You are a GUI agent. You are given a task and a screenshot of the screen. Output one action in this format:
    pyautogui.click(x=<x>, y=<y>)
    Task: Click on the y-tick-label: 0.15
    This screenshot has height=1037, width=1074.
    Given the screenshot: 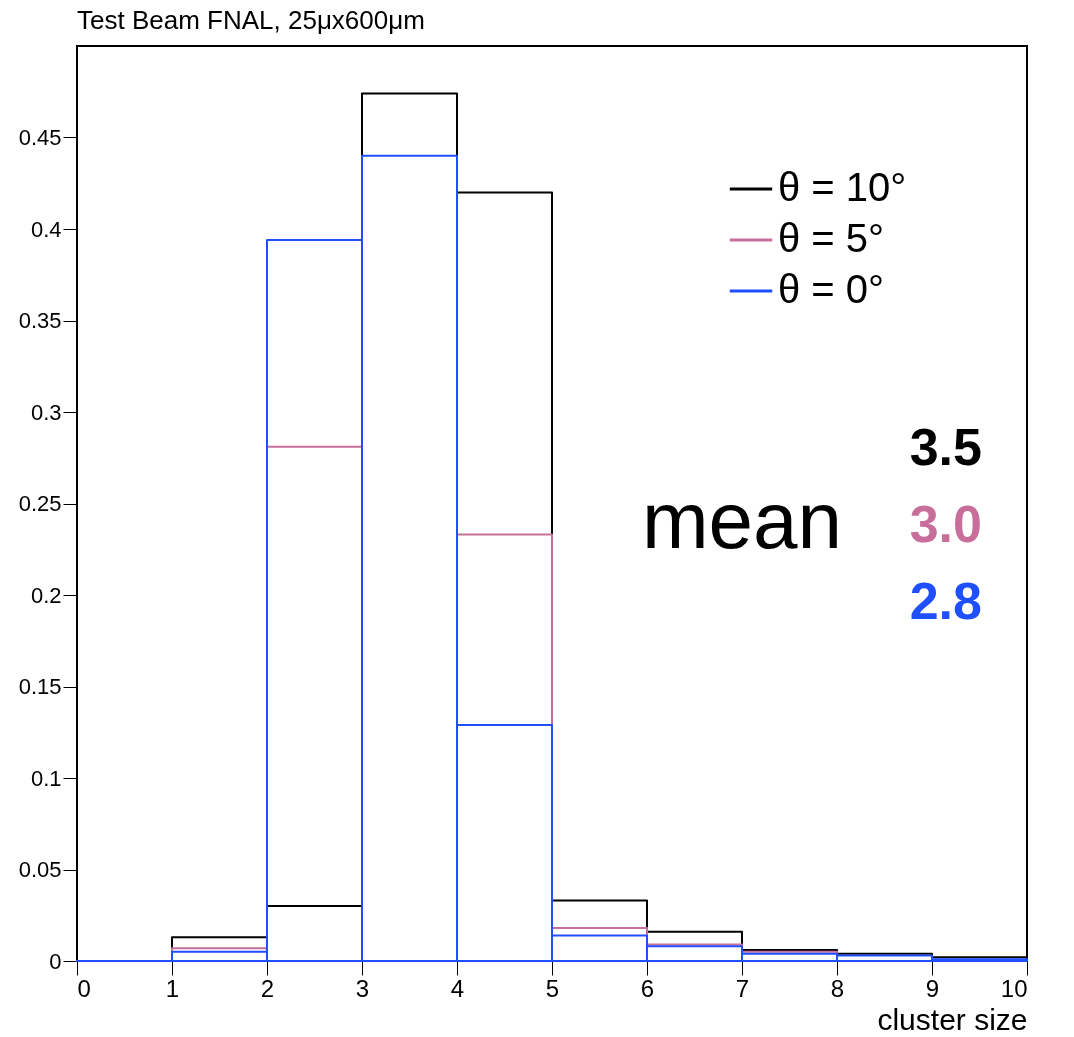 What is the action you would take?
    pyautogui.click(x=40, y=686)
    